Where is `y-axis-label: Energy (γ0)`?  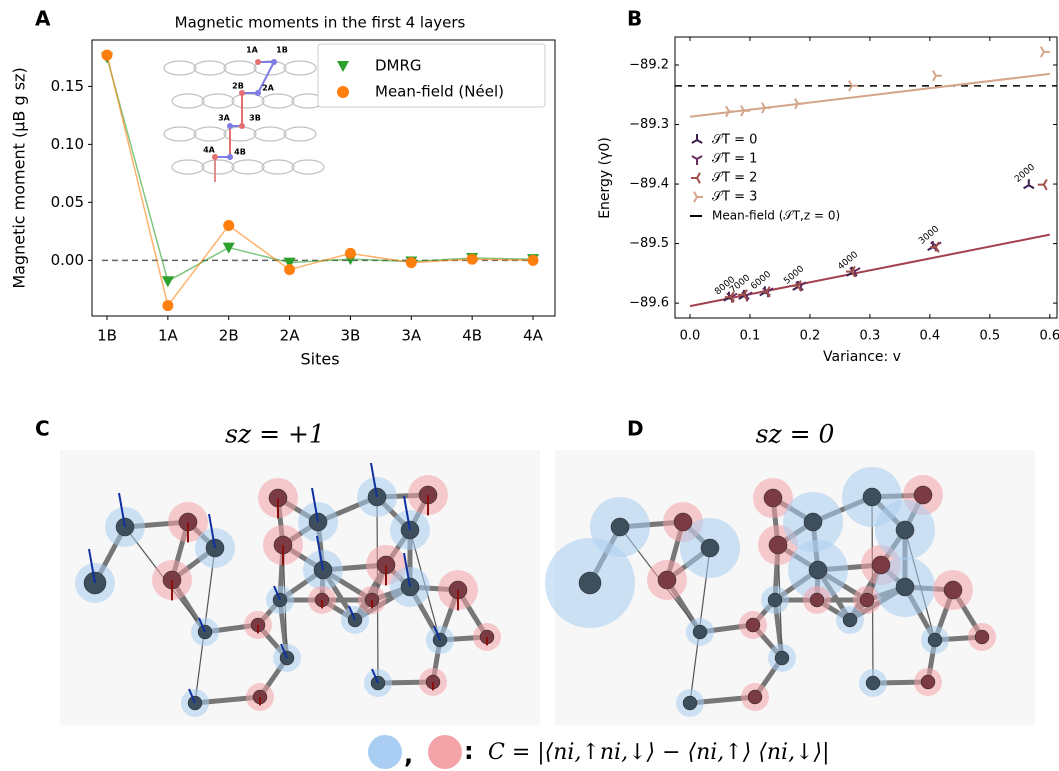 y-axis-label: Energy (γ0) is located at coordinates (605, 178).